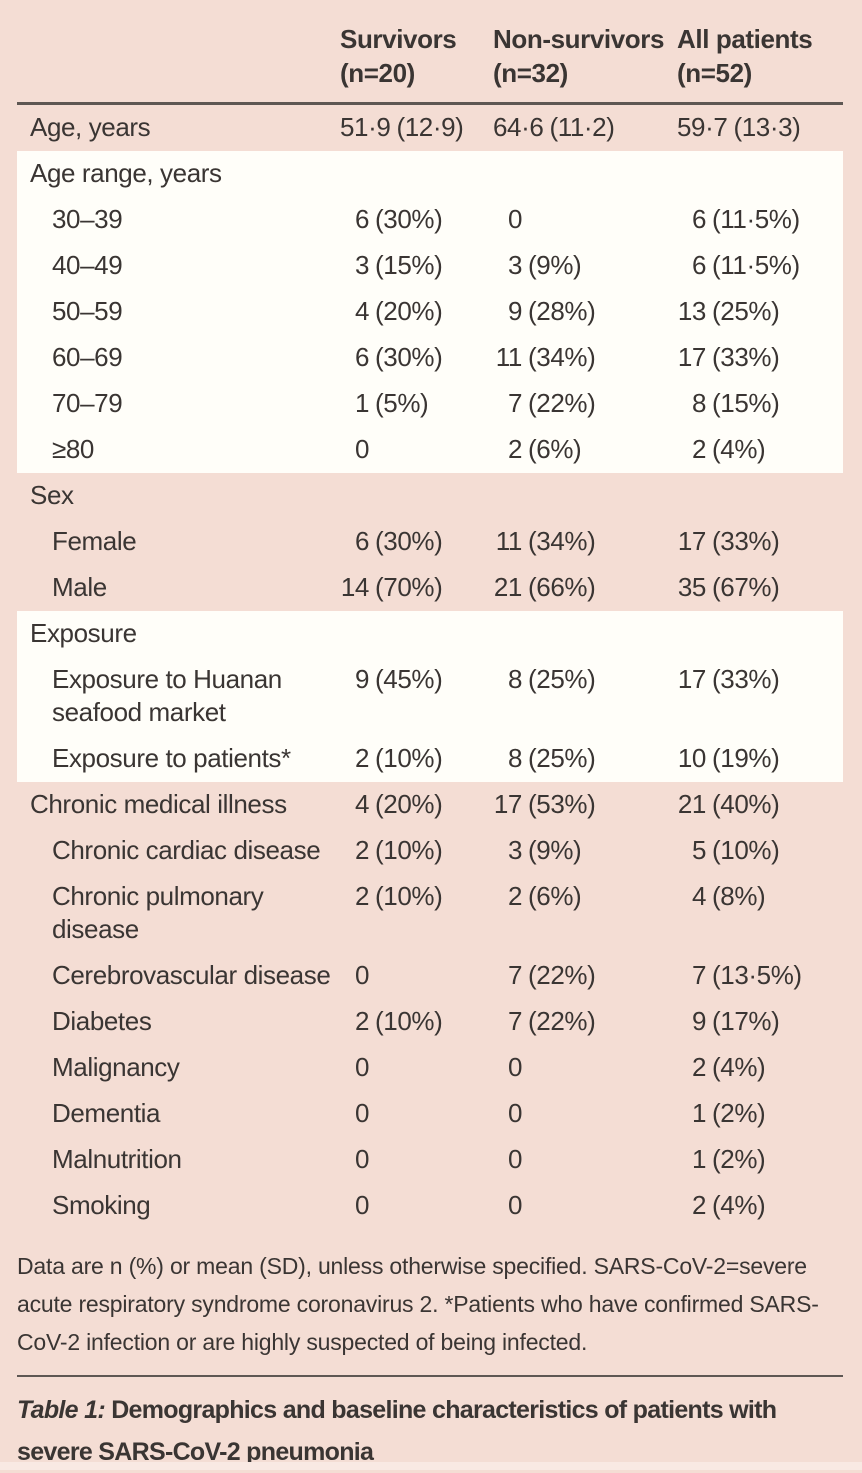  I want to click on cell-percent: (9%), so click(555, 265).